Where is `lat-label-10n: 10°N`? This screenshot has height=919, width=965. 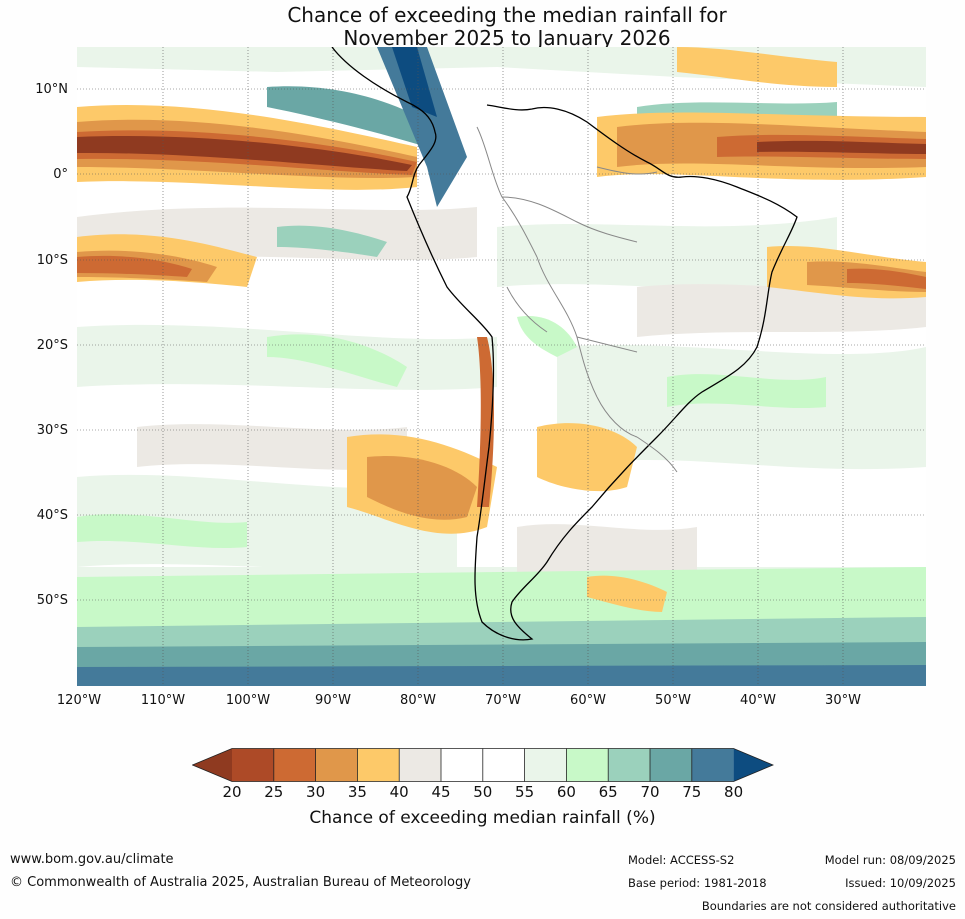 lat-label-10n: 10°N is located at coordinates (51, 89).